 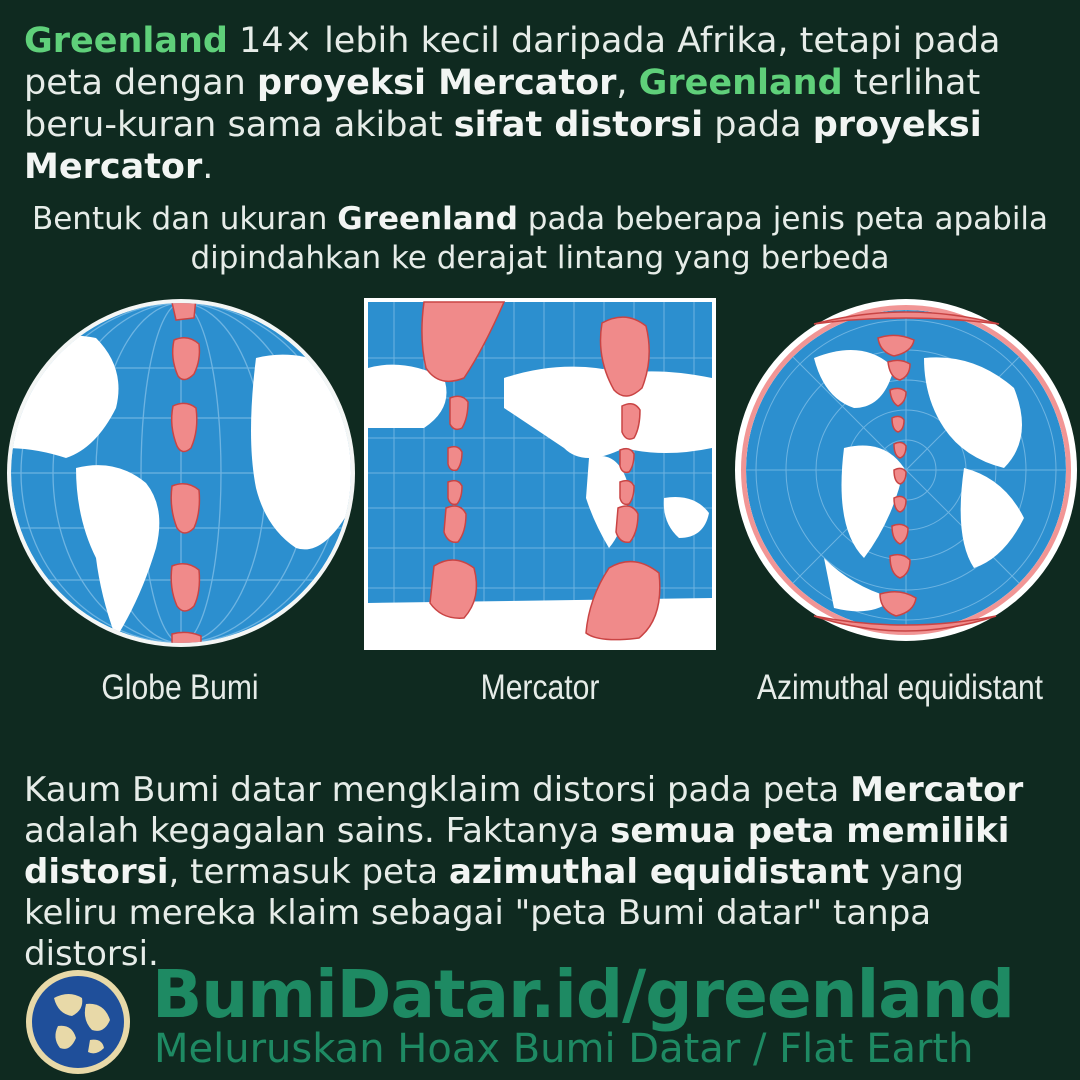 What do you see at coordinates (208, 167) in the screenshot?
I see `intro-text-10: .` at bounding box center [208, 167].